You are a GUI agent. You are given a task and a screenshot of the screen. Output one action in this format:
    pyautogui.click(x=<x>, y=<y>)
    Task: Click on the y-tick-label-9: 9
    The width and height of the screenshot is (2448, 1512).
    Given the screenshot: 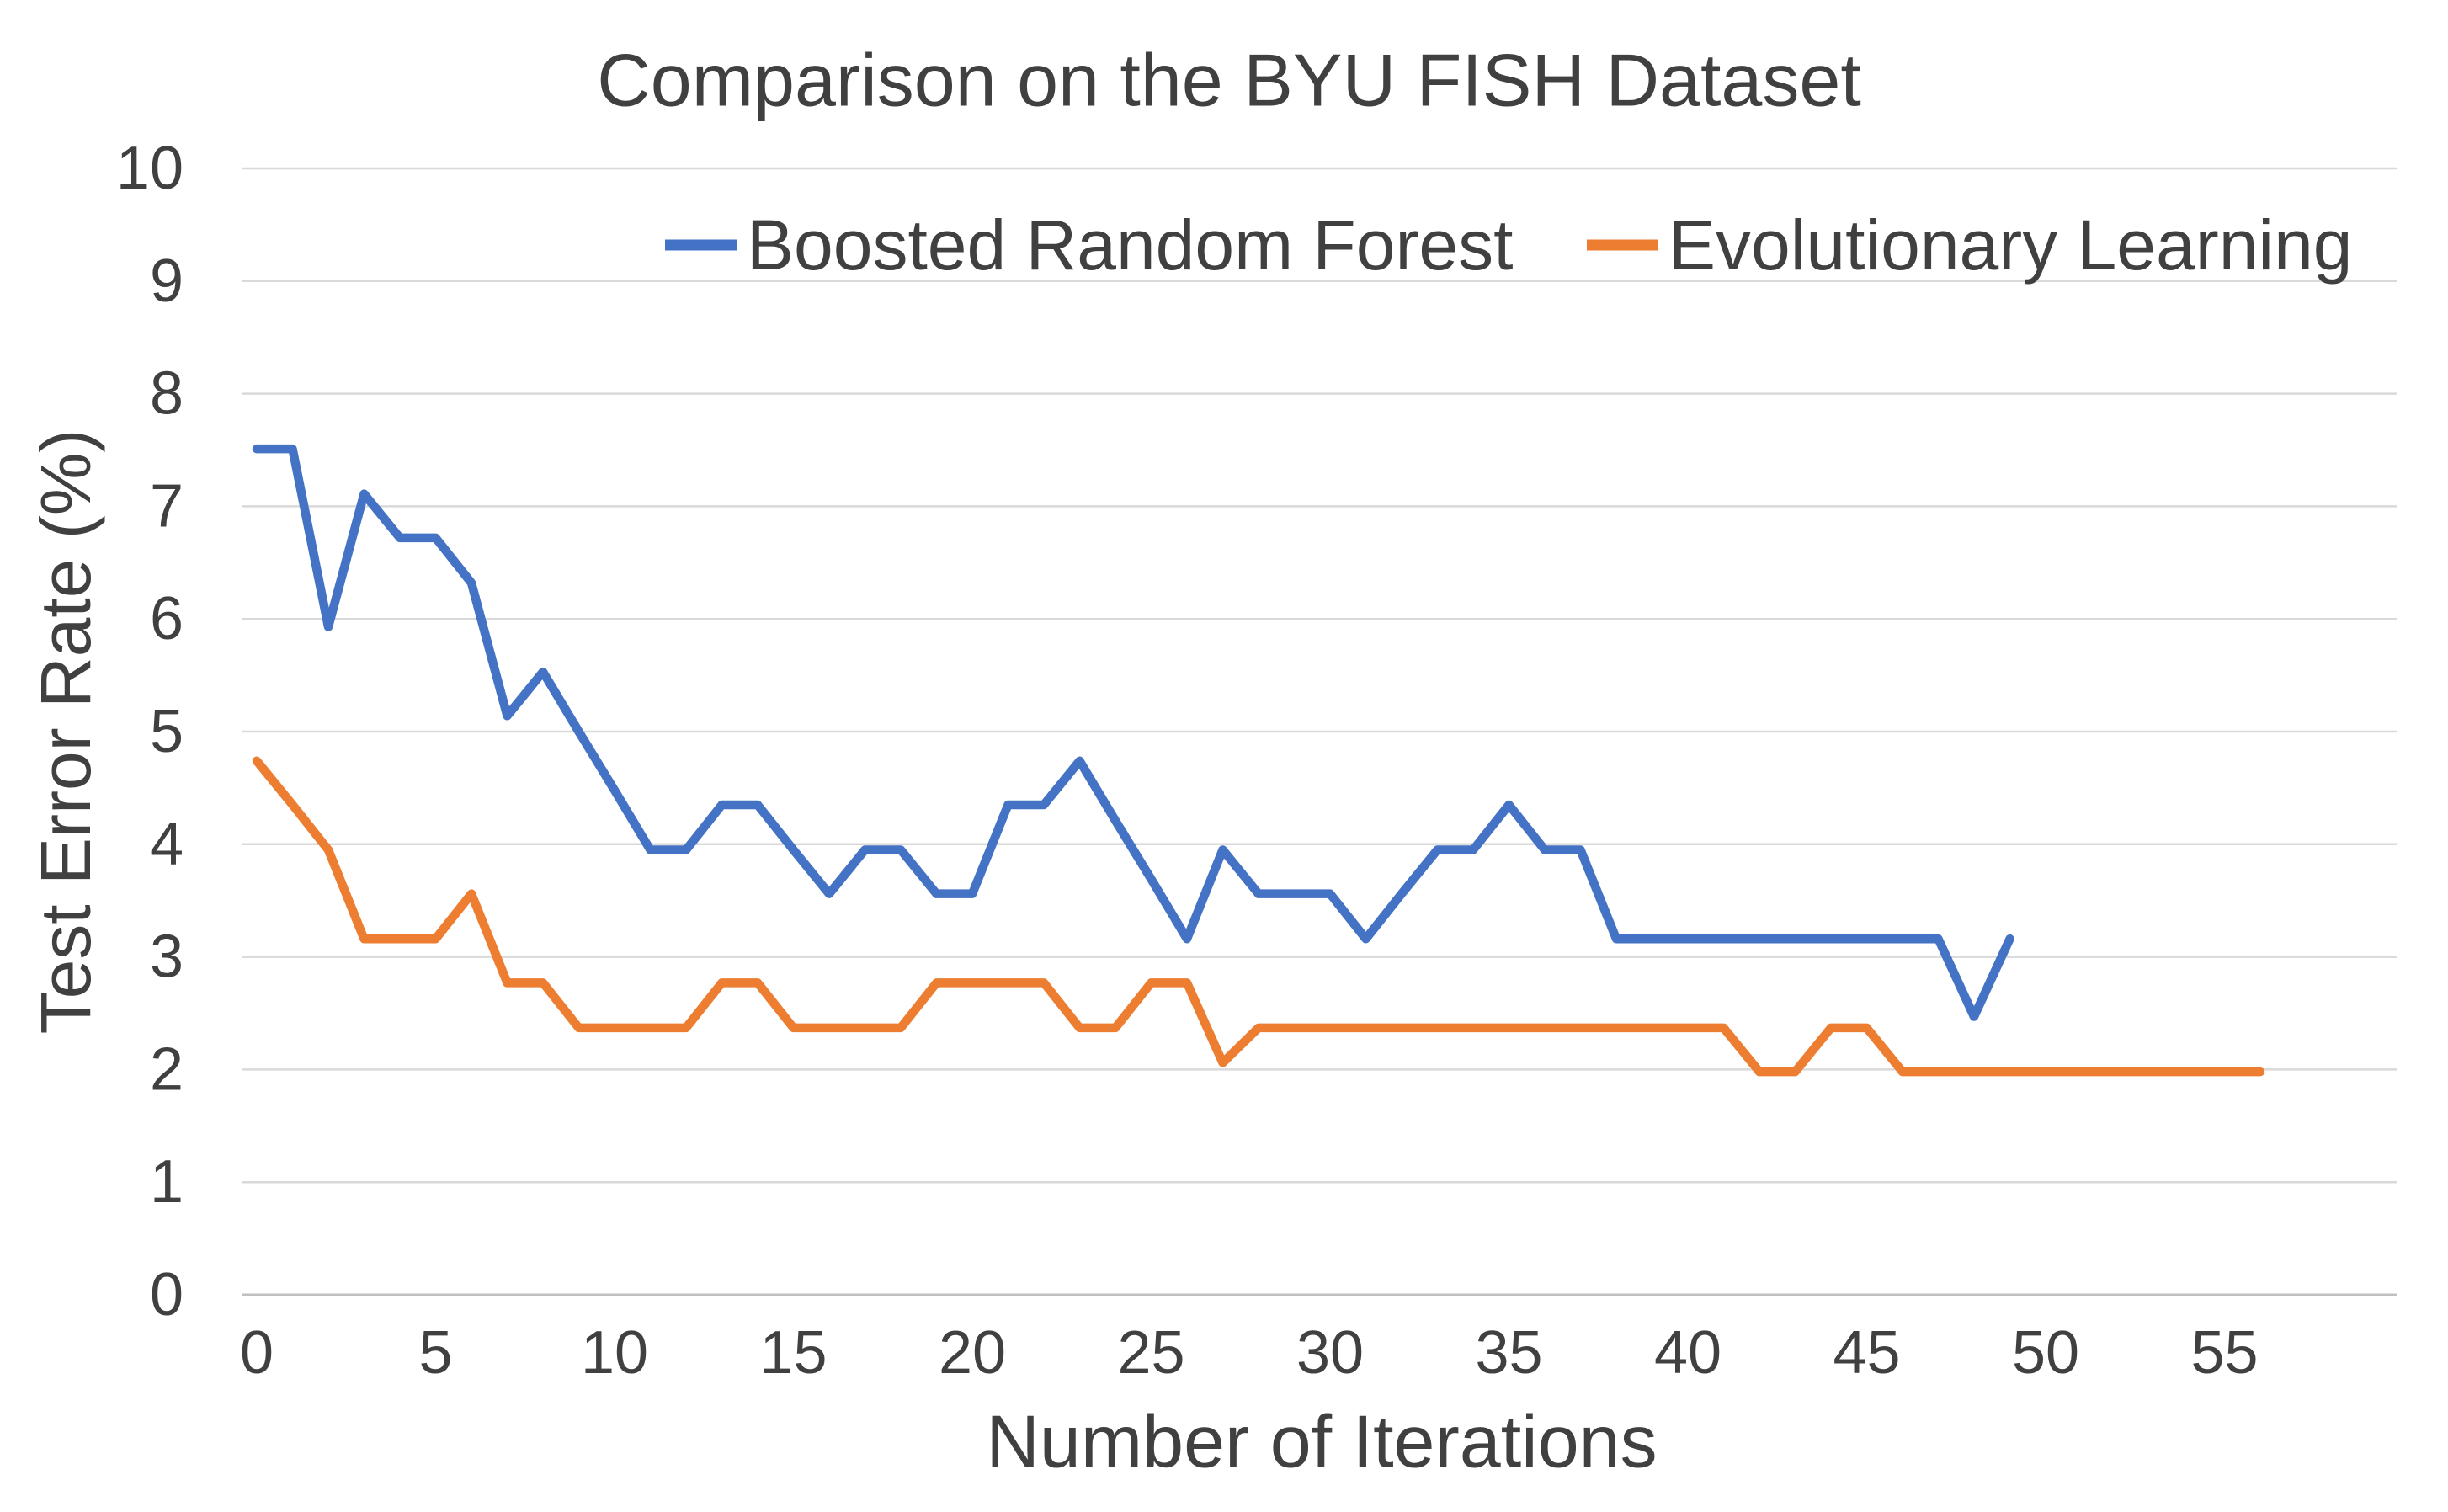 What is the action you would take?
    pyautogui.click(x=167, y=281)
    